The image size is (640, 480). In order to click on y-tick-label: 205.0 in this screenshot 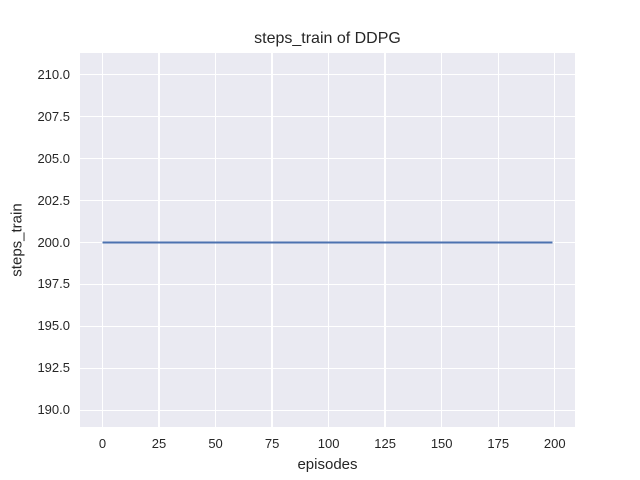, I will do `click(53, 158)`.